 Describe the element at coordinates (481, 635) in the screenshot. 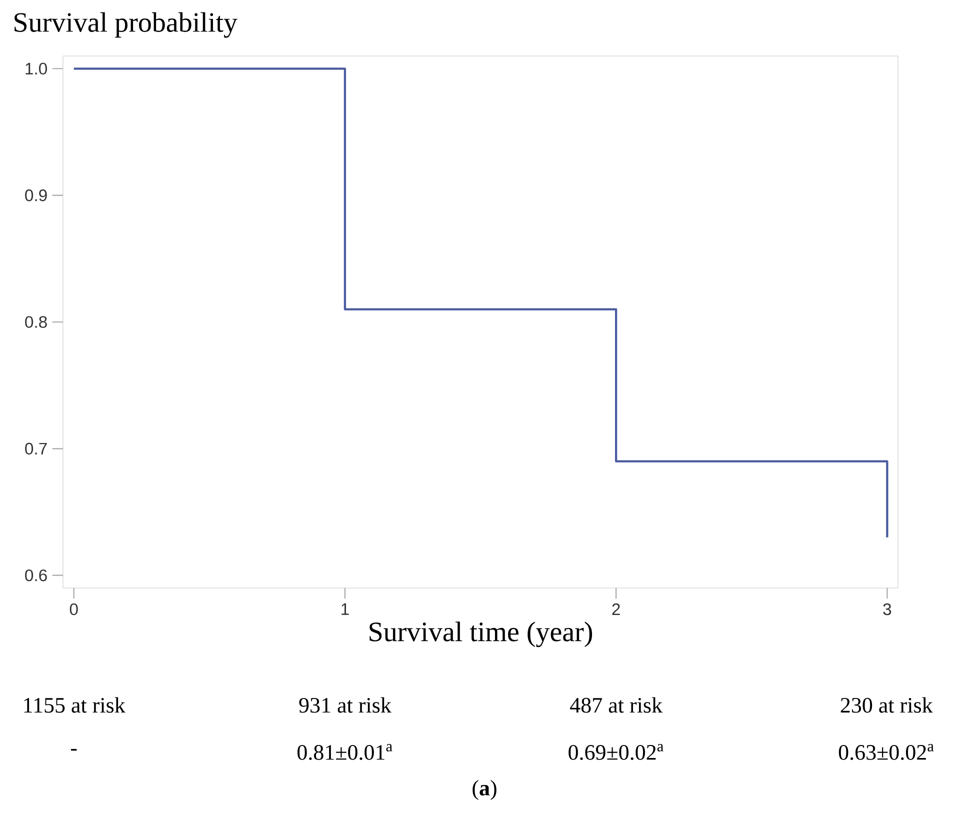

I see `x-axis-title: Survival time (year)` at that location.